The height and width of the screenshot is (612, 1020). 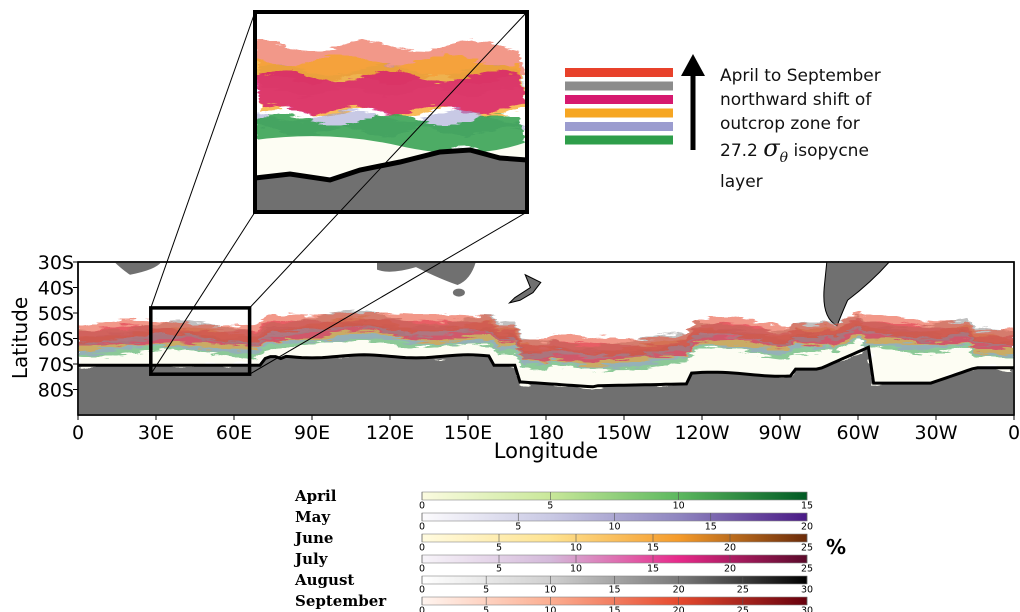 What do you see at coordinates (458, 292) in the screenshot?
I see `tasmania-landmass` at bounding box center [458, 292].